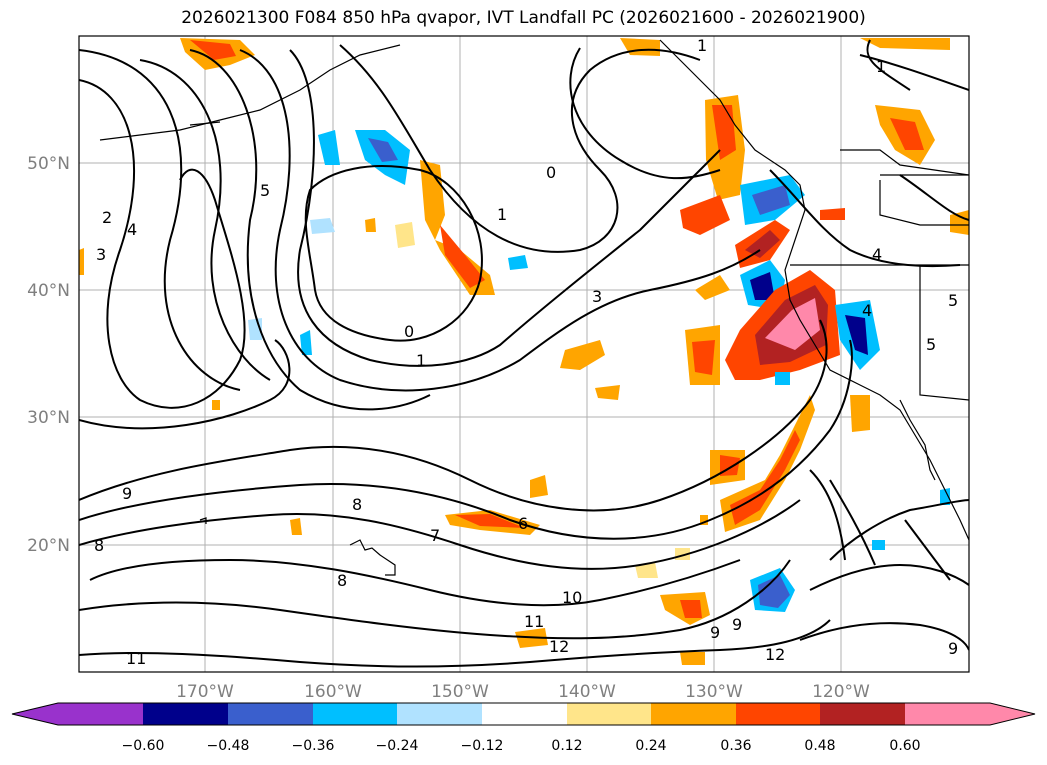 This screenshot has height=765, width=1047. I want to click on lon-label: 140°W, so click(587, 692).